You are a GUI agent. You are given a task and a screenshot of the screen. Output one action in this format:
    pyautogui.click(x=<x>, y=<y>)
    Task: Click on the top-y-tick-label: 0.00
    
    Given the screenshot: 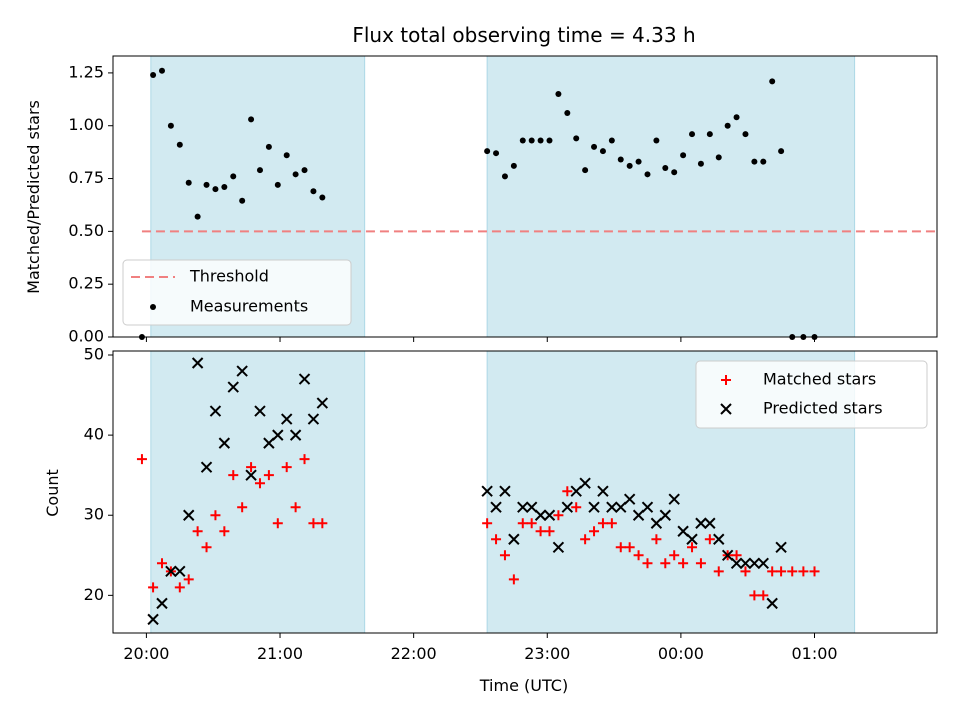 What is the action you would take?
    pyautogui.click(x=86, y=336)
    